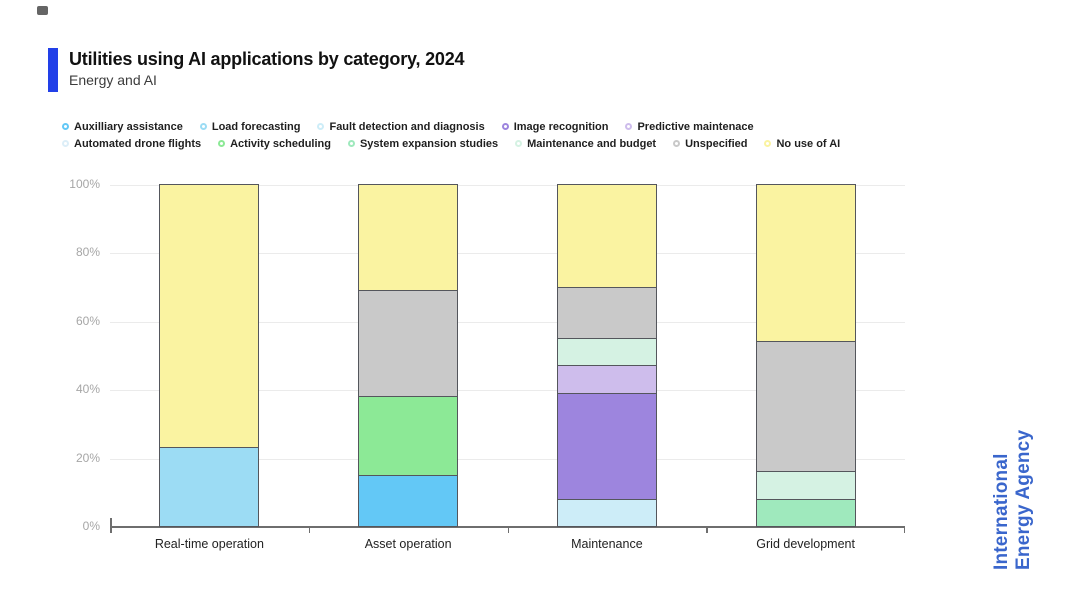 This screenshot has height=602, width=1071. I want to click on legend-item-automated-drone-flights: Automated drone flights, so click(131, 144).